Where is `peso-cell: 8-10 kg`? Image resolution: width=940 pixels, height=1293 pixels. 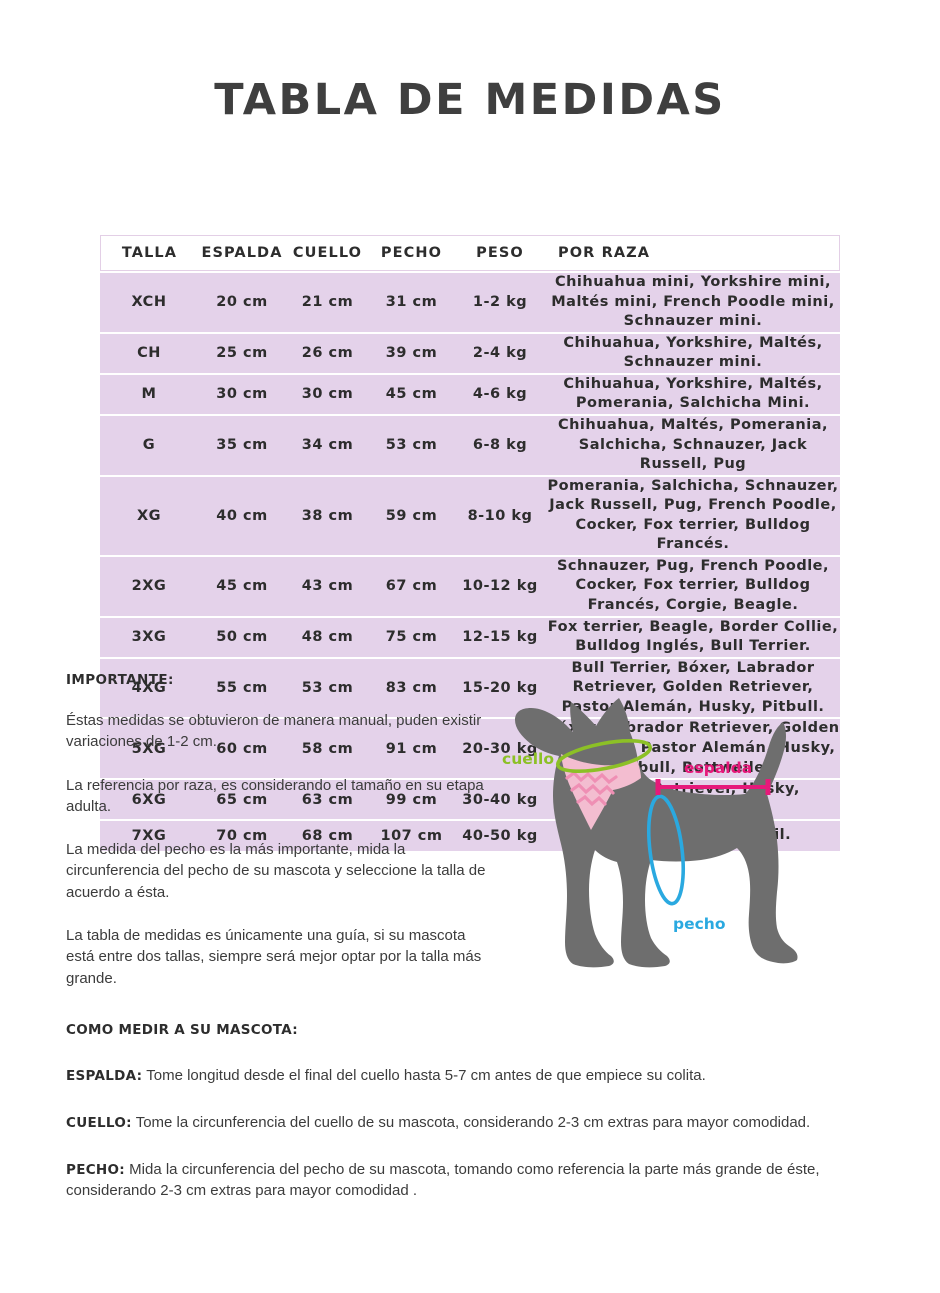 peso-cell: 8-10 kg is located at coordinates (500, 515).